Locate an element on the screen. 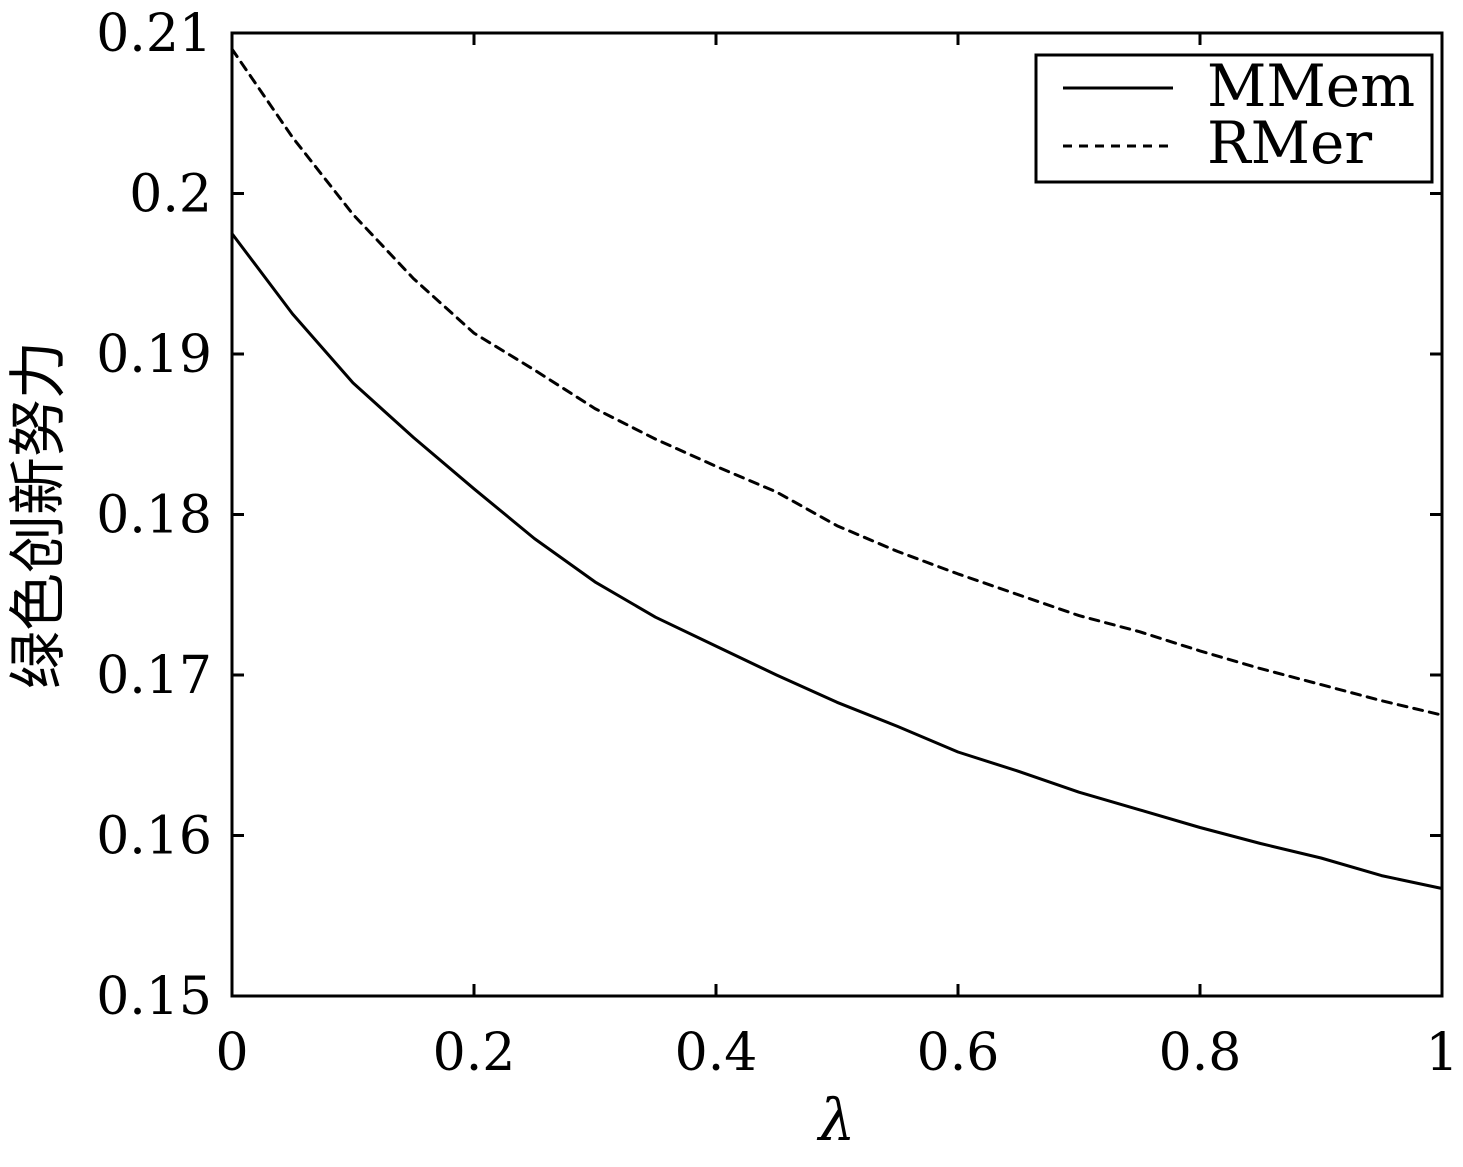  x-tick-label: 0 is located at coordinates (231, 1053).